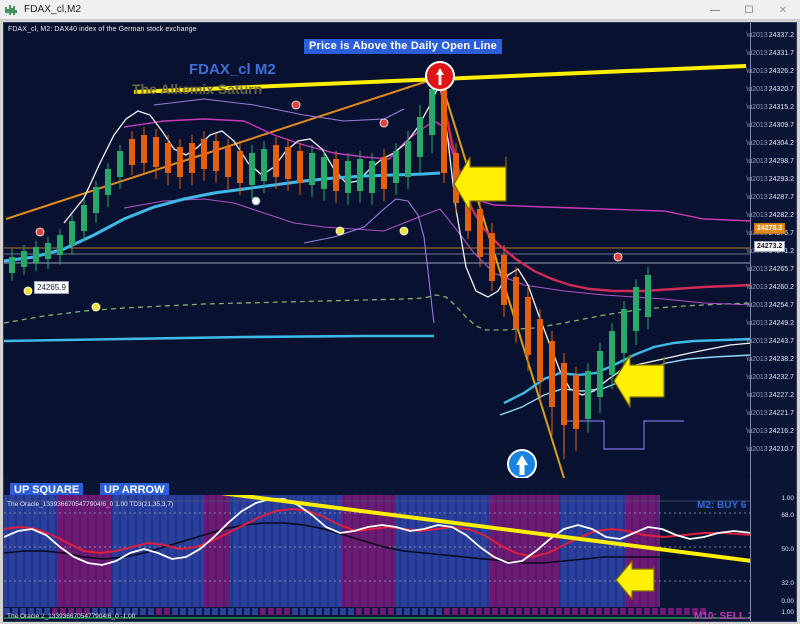 Image resolution: width=800 pixels, height=624 pixels. What do you see at coordinates (770, 125) in the screenshot?
I see `price-tick: \u201324309.7` at bounding box center [770, 125].